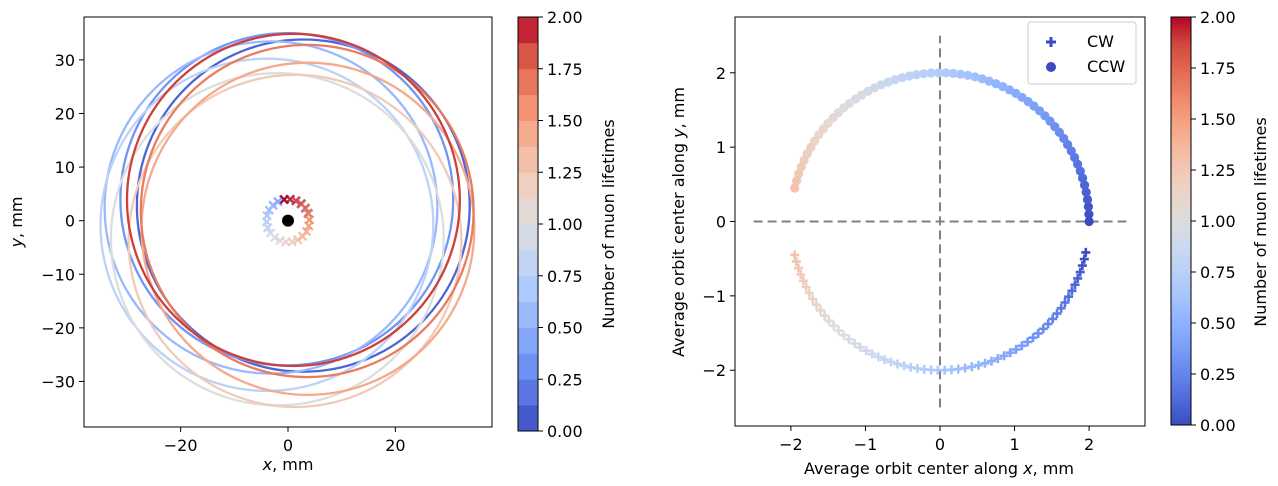 This screenshot has height=486, width=1278. What do you see at coordinates (1218, 272) in the screenshot?
I see `colorbar-tick-label: 0.75` at bounding box center [1218, 272].